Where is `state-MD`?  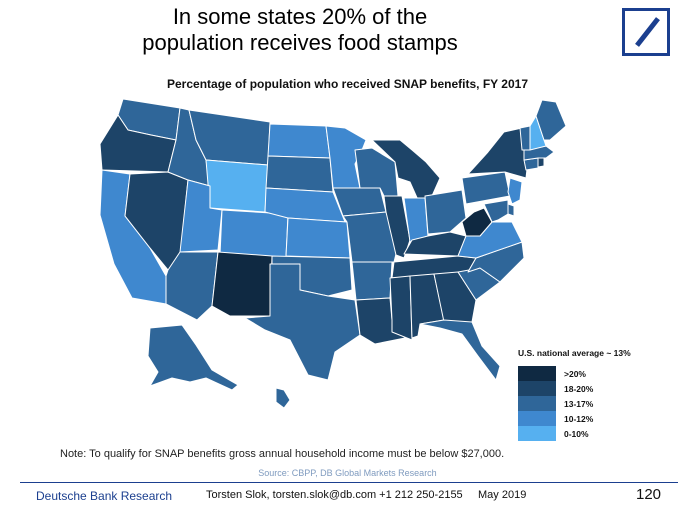 state-MD is located at coordinates (496, 211).